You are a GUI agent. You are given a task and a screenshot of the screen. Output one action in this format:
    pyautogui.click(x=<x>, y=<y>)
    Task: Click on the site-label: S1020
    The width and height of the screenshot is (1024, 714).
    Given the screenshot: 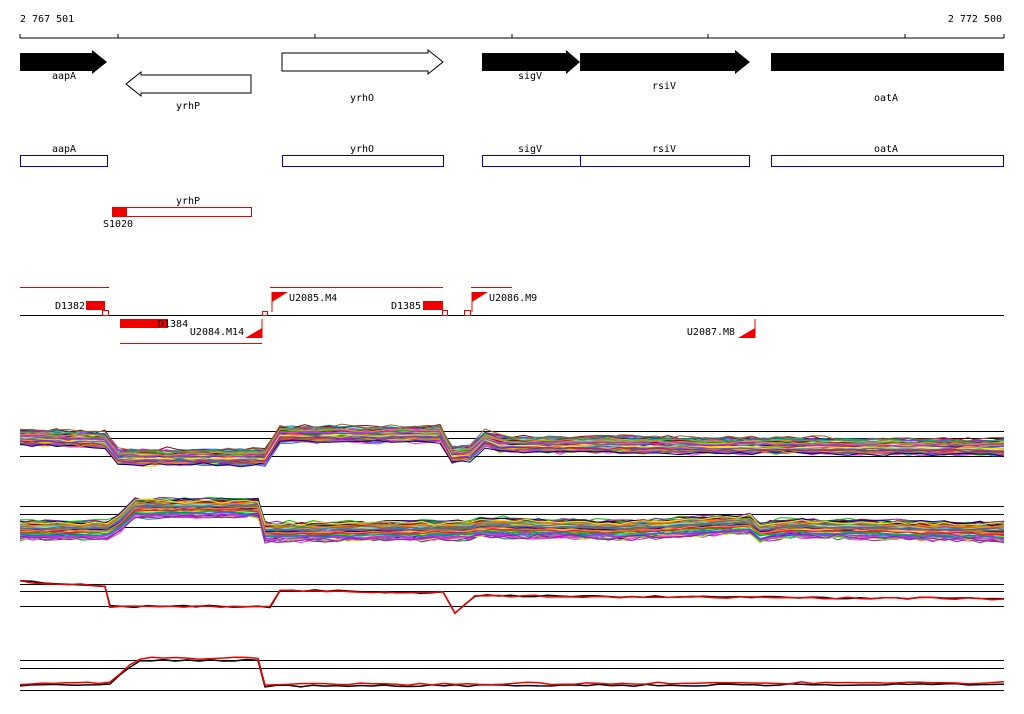 What is the action you would take?
    pyautogui.click(x=118, y=224)
    